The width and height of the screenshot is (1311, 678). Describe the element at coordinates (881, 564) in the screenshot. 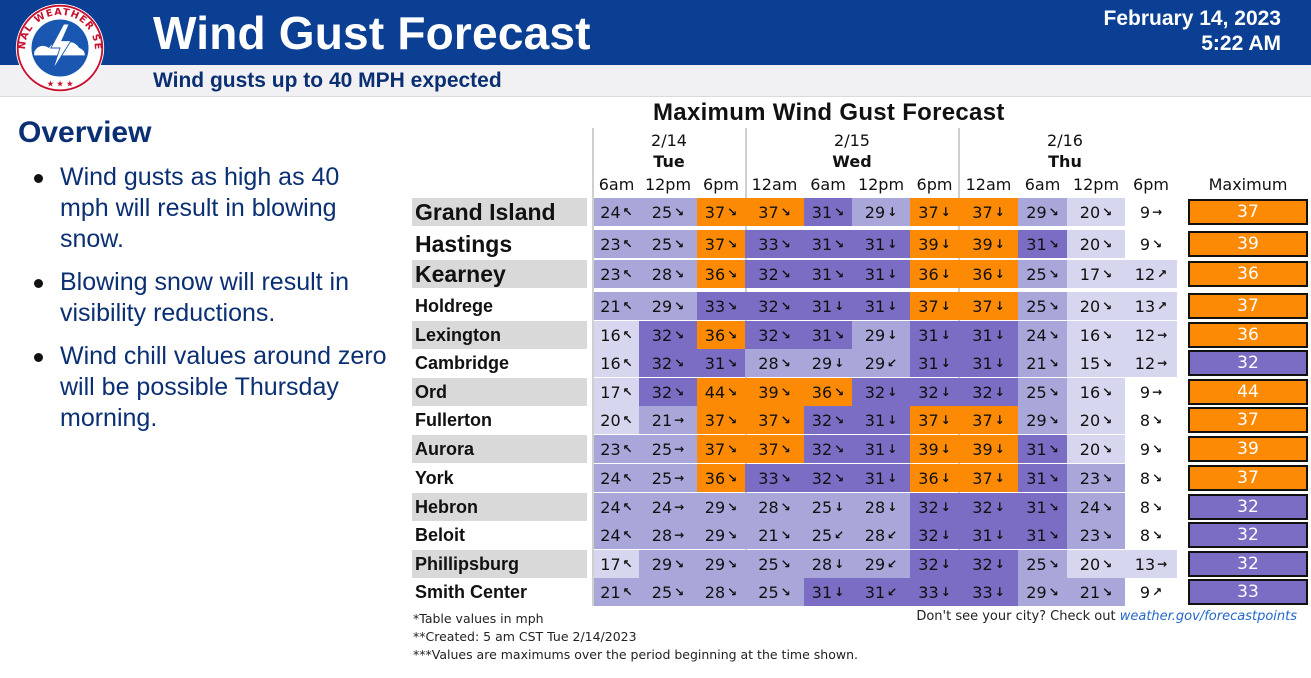

I see `gust-cell: 29 ↙` at that location.